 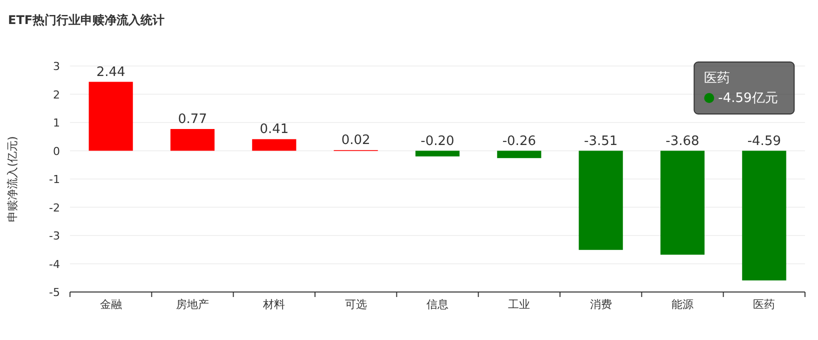 I want to click on x-tick-label: 能源, so click(x=683, y=304).